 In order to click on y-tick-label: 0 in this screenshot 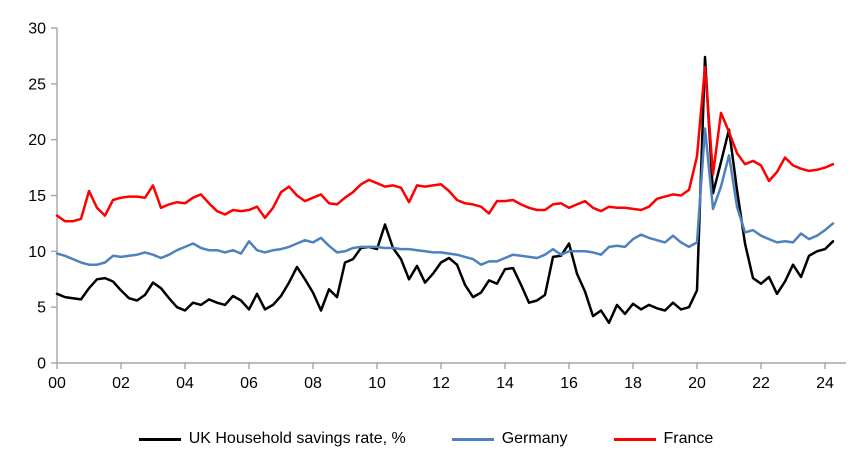, I will do `click(41, 364)`.